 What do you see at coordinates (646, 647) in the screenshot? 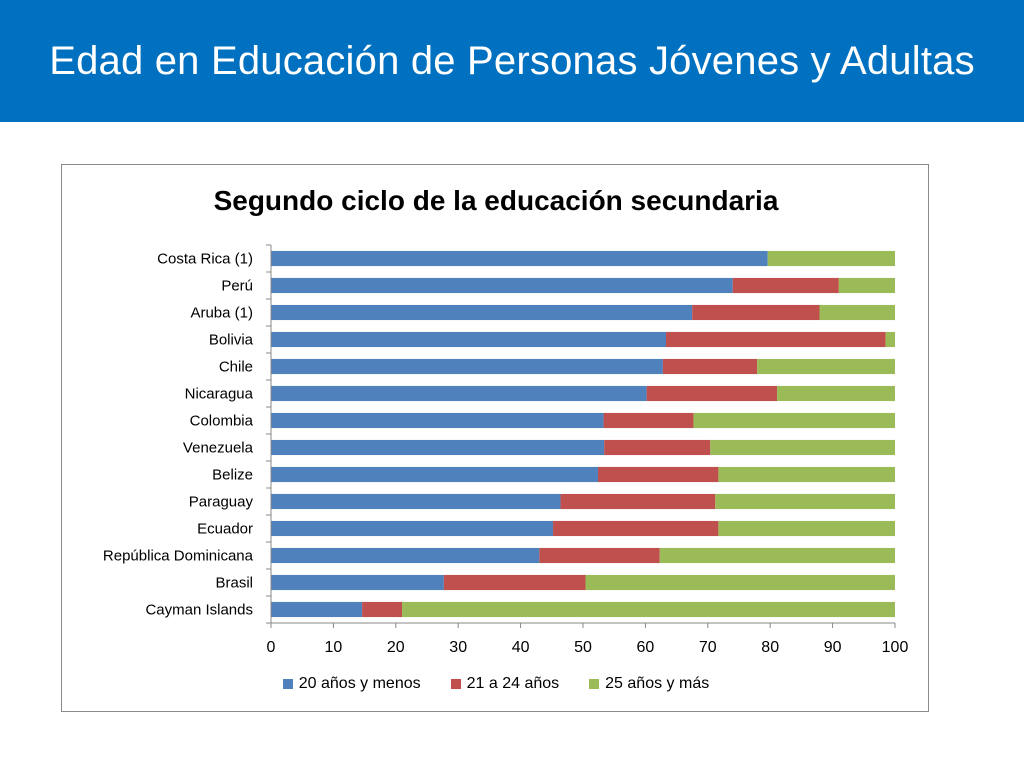
I see `x-tick-label: 60` at bounding box center [646, 647].